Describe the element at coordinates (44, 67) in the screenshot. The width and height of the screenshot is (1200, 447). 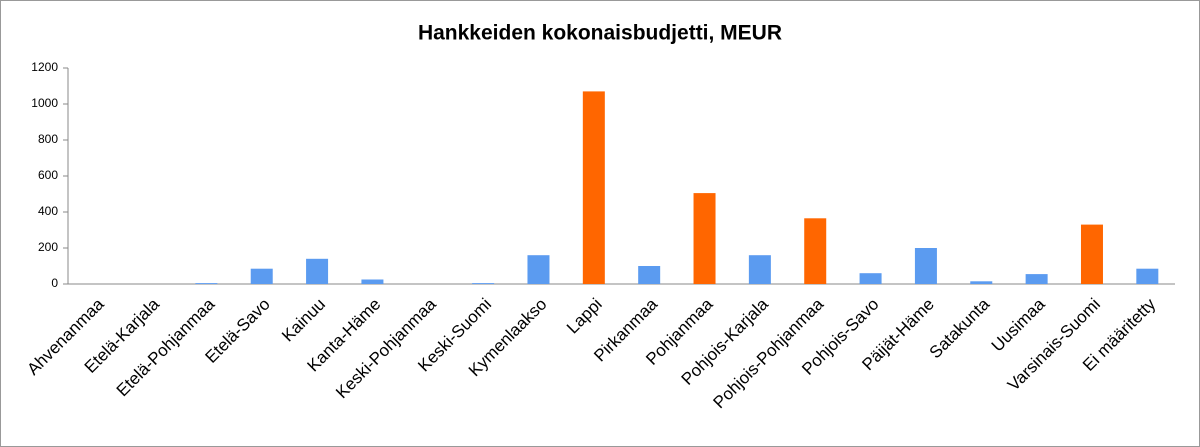
I see `y-tick-label: 1200` at that location.